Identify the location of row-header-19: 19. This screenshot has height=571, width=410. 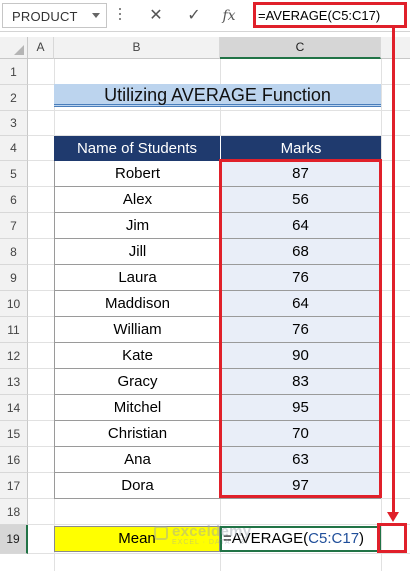
(14, 539).